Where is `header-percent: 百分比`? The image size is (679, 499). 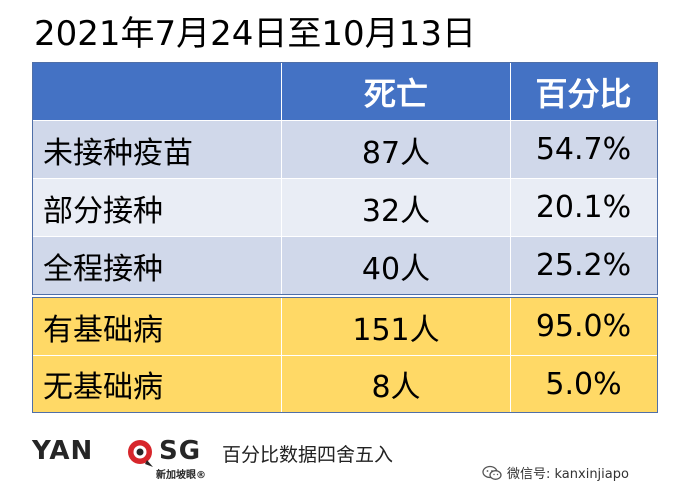 header-percent: 百分比 is located at coordinates (583, 91).